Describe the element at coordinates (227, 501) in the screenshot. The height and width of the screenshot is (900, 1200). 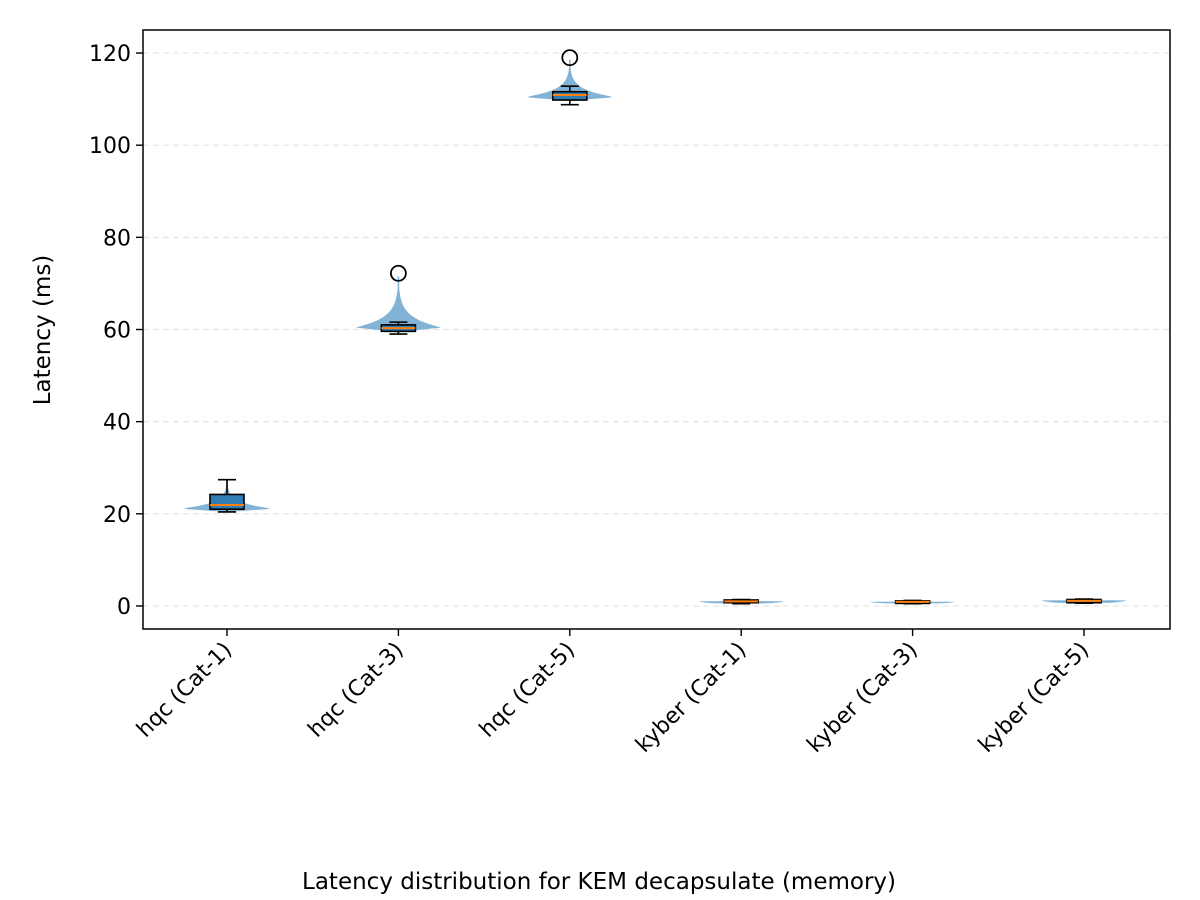
I see `box-iqr` at that location.